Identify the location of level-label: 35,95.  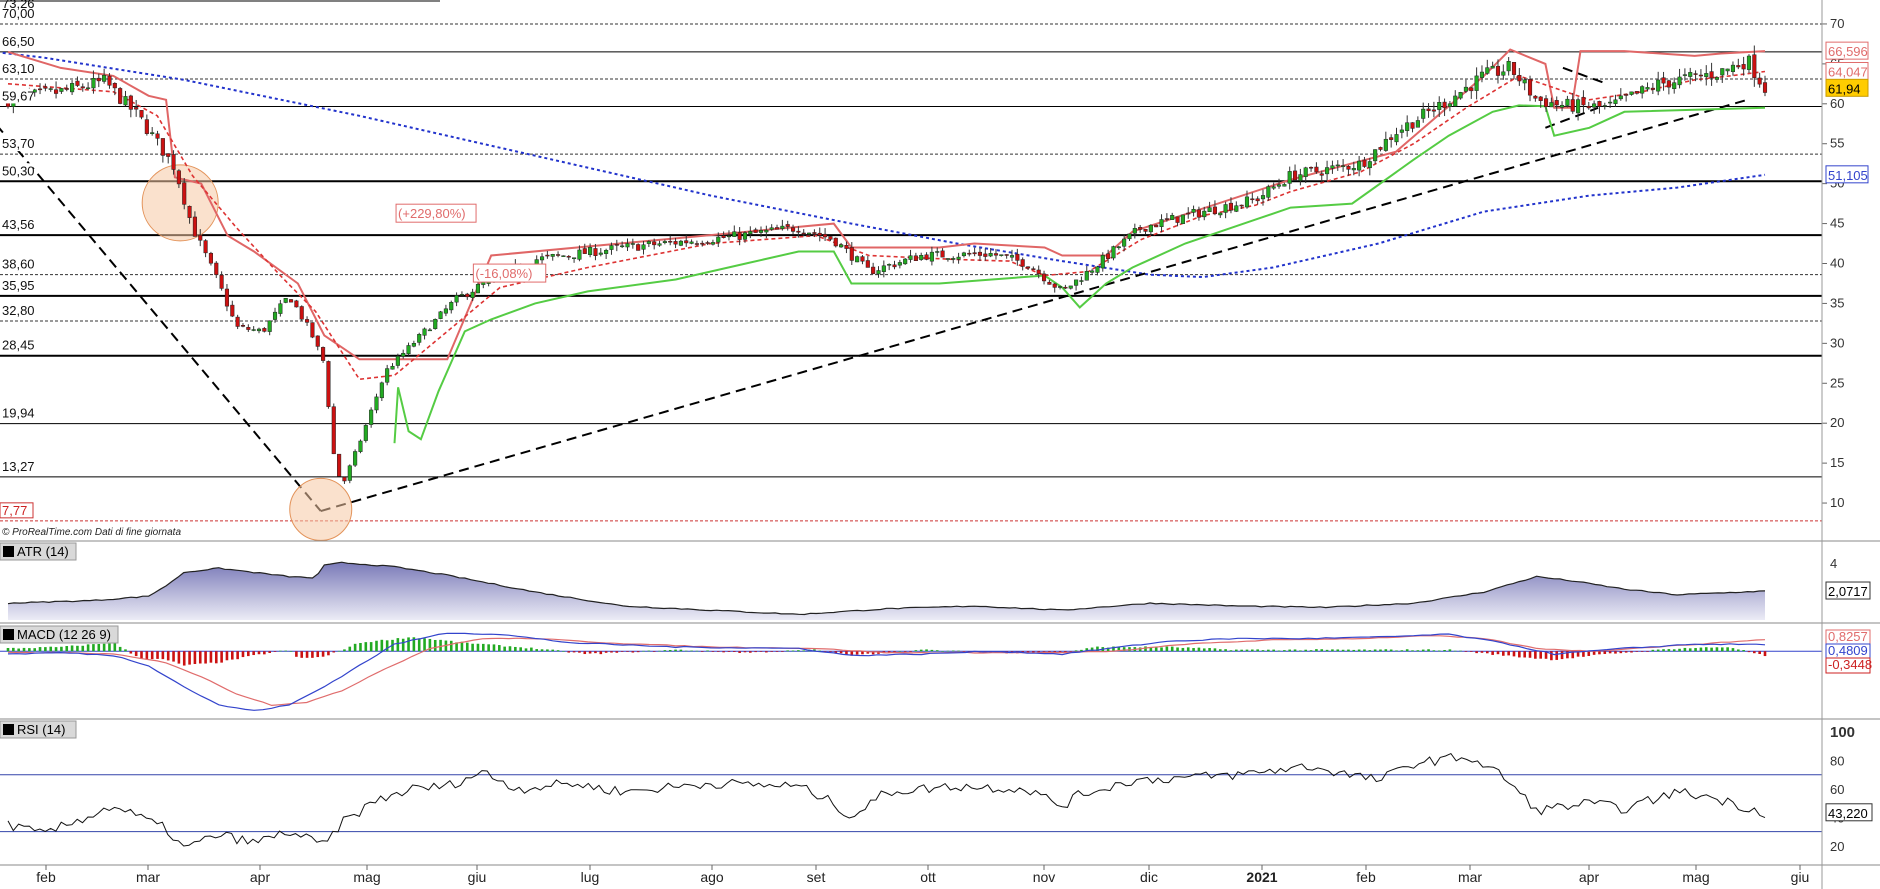
(18, 285).